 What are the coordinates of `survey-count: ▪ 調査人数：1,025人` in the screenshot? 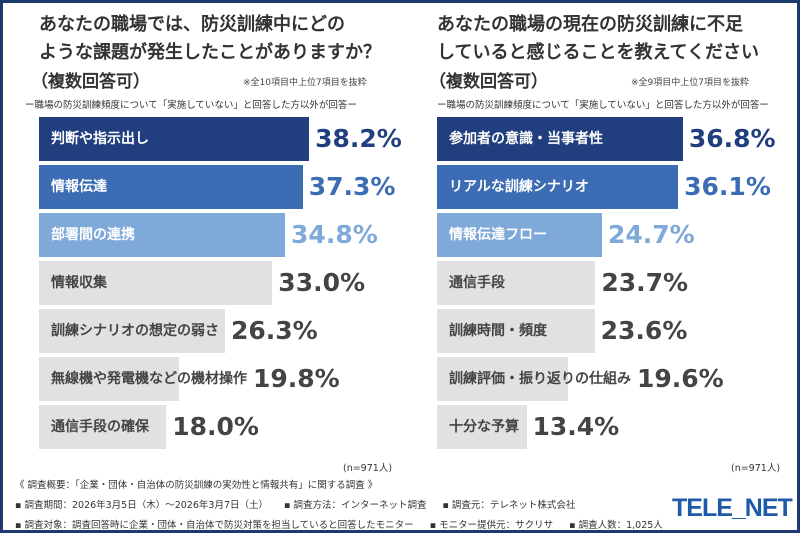 It's located at (616, 525).